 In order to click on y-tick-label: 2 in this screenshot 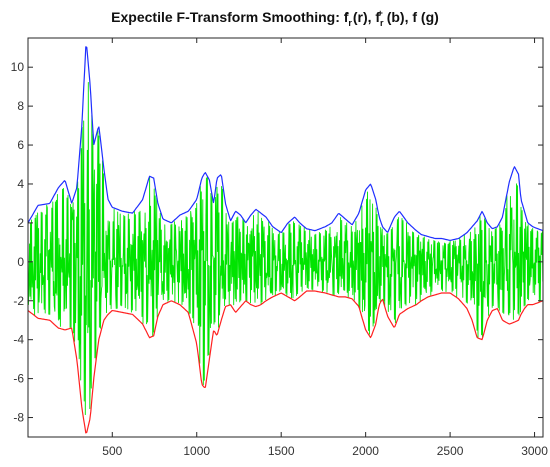, I will do `click(20, 223)`.